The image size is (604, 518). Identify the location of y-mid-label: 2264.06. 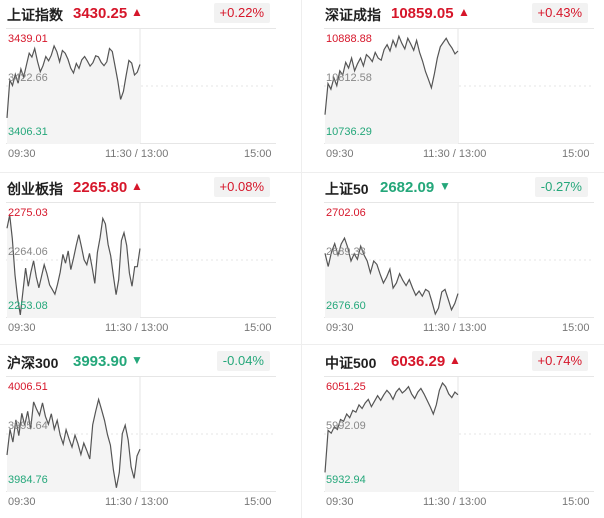
(28, 252).